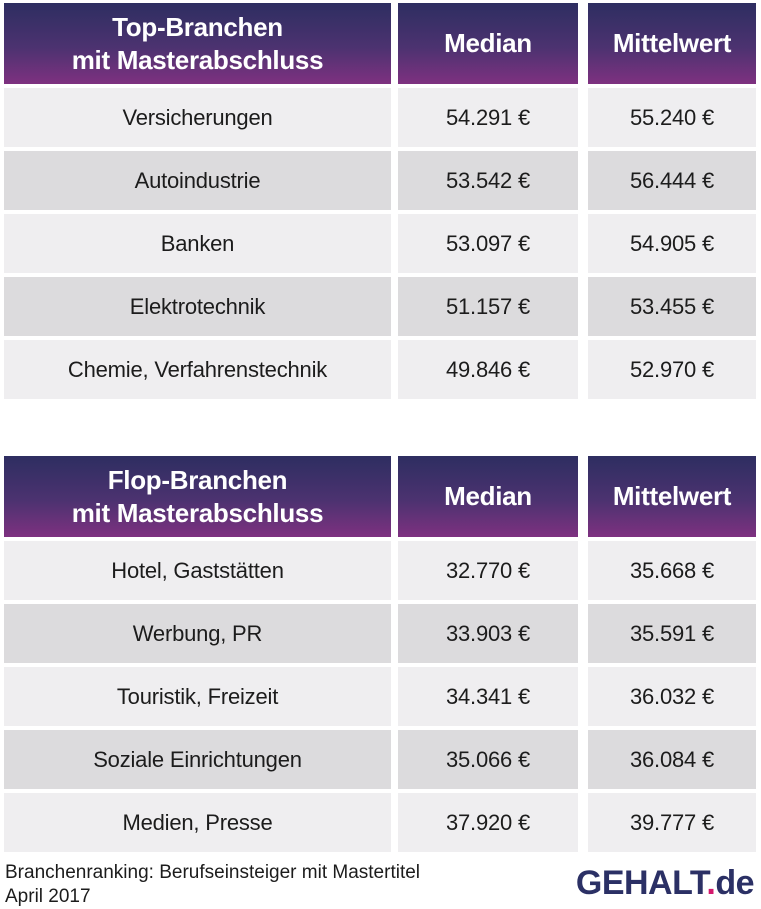  Describe the element at coordinates (197, 117) in the screenshot. I see `row-label: Versicherungen` at that location.